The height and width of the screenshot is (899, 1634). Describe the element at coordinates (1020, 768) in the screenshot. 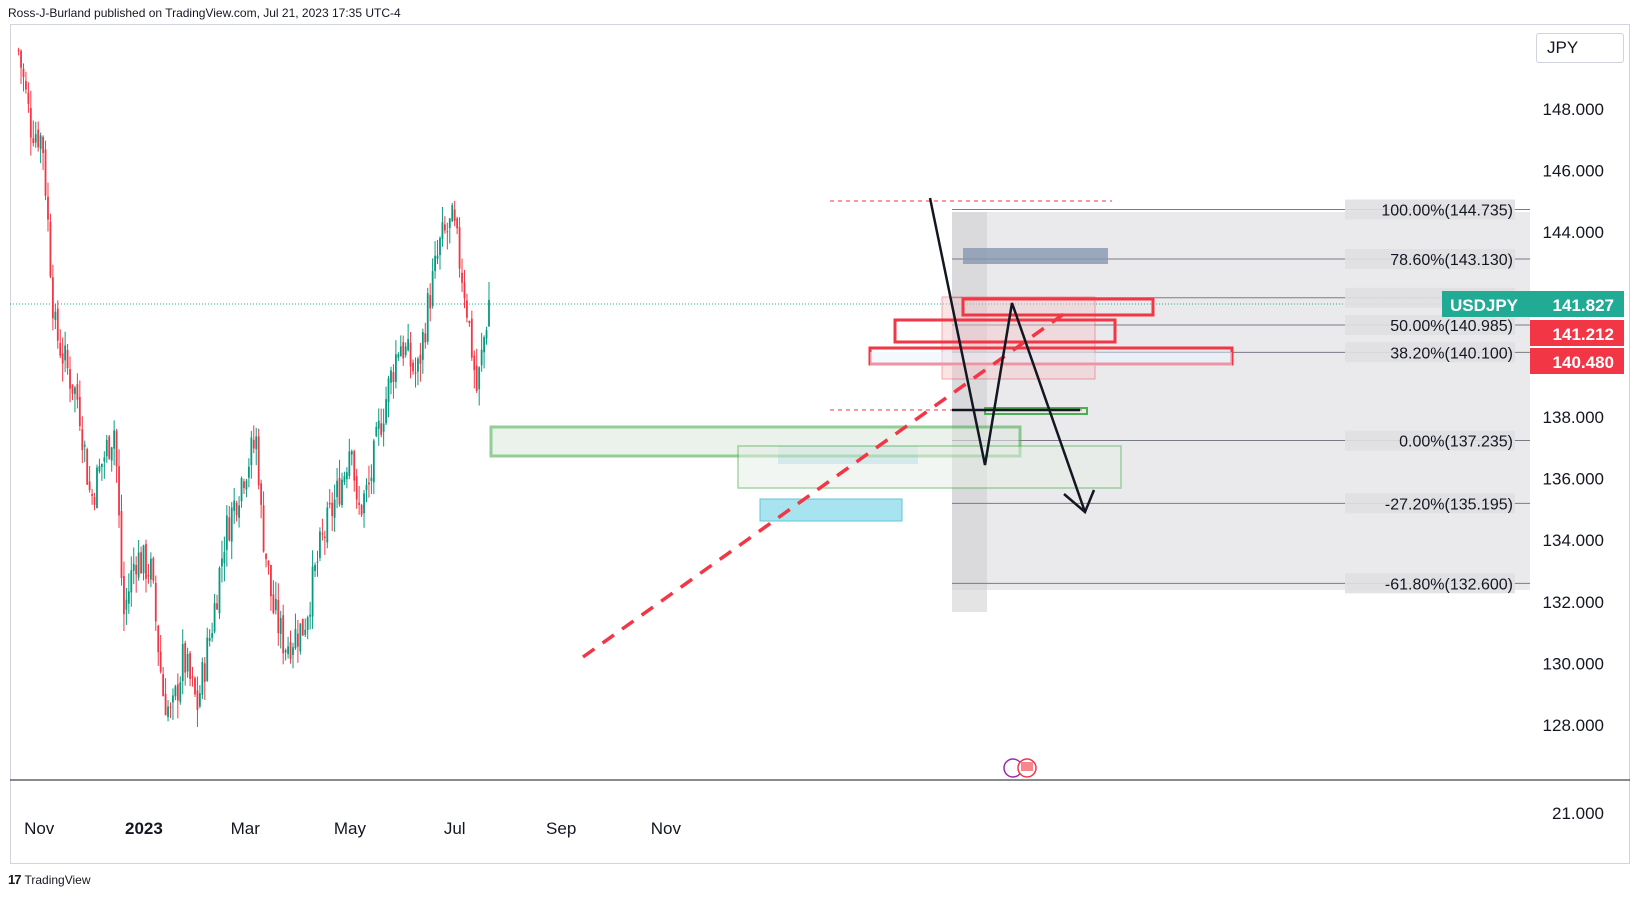

I see `events-flag-icon` at that location.